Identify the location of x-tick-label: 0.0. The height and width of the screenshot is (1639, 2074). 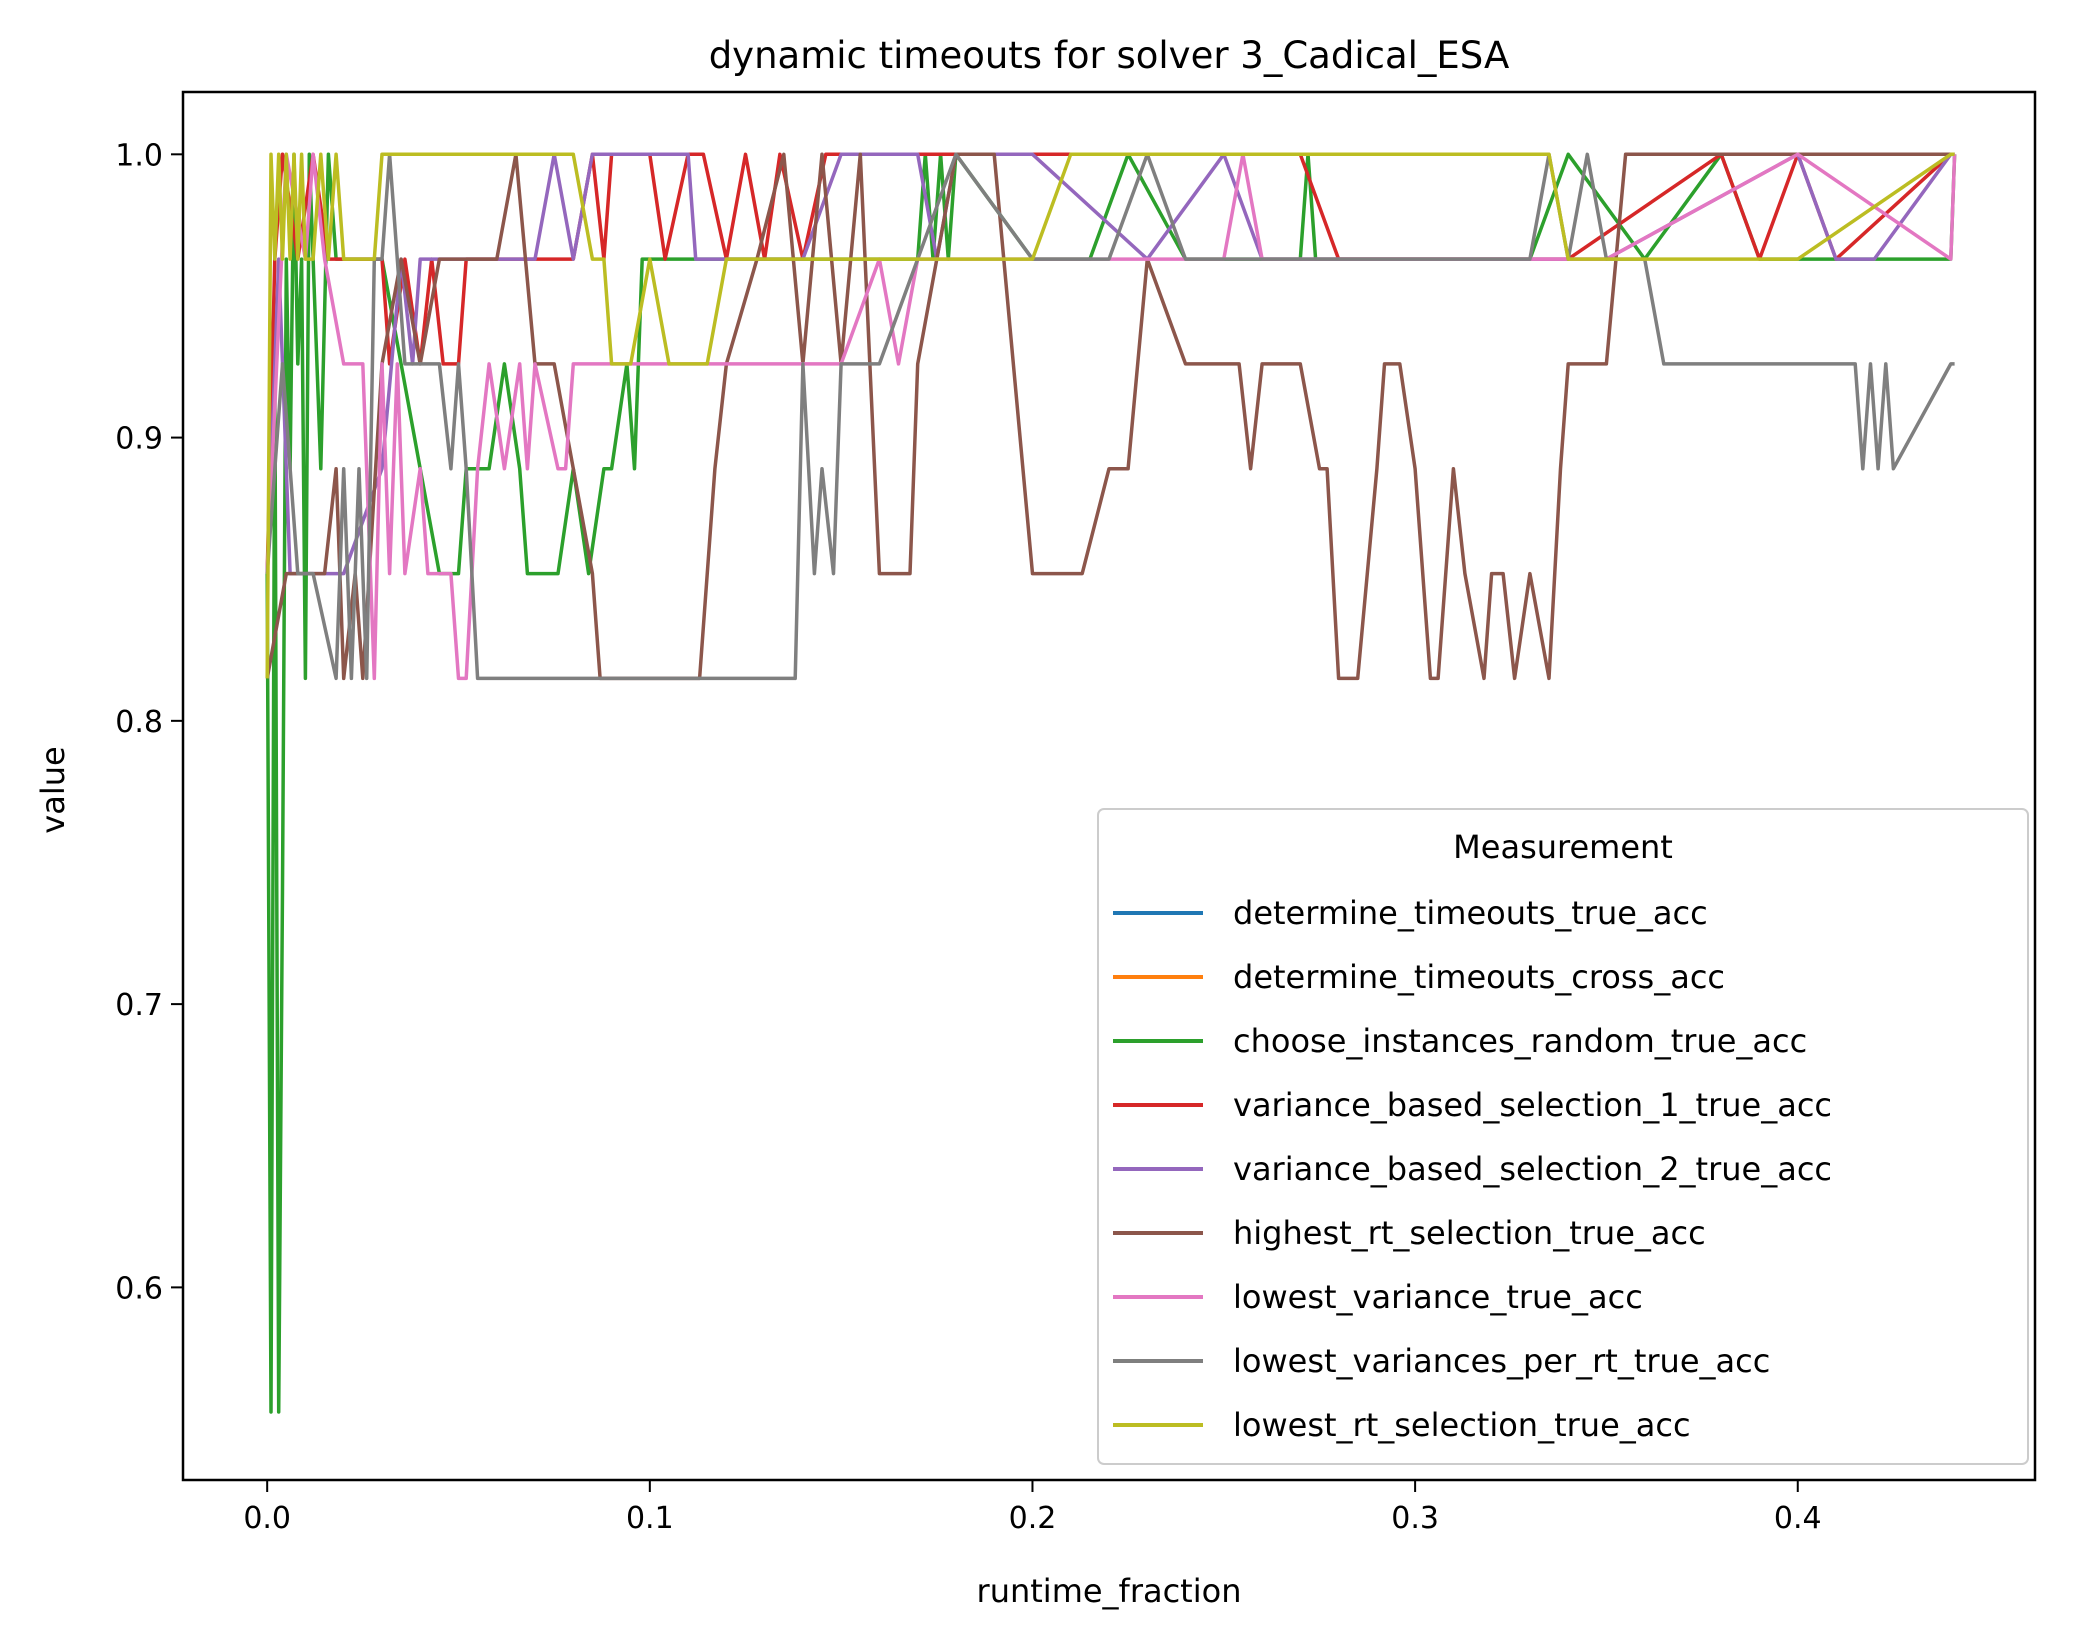
(267, 1518).